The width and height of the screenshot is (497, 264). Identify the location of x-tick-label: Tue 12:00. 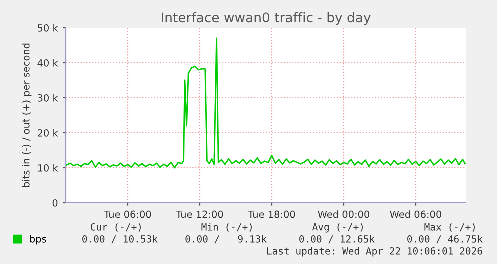
(200, 214).